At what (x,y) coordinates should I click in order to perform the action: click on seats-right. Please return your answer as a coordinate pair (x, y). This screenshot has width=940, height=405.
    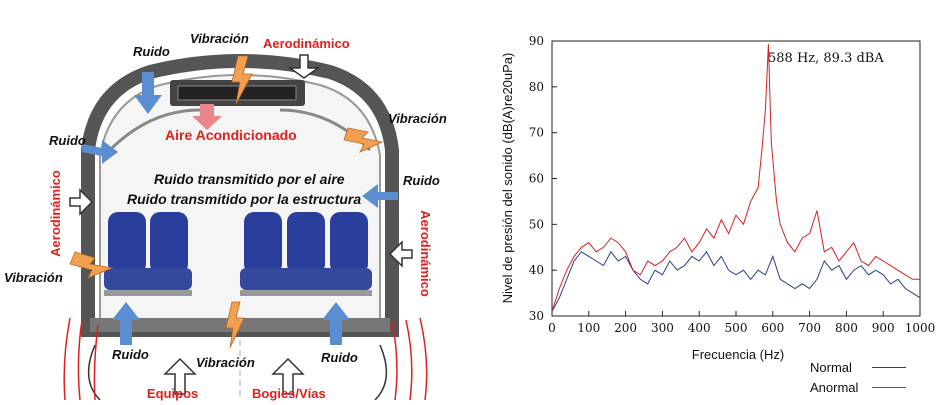
    Looking at the image, I should click on (306, 254).